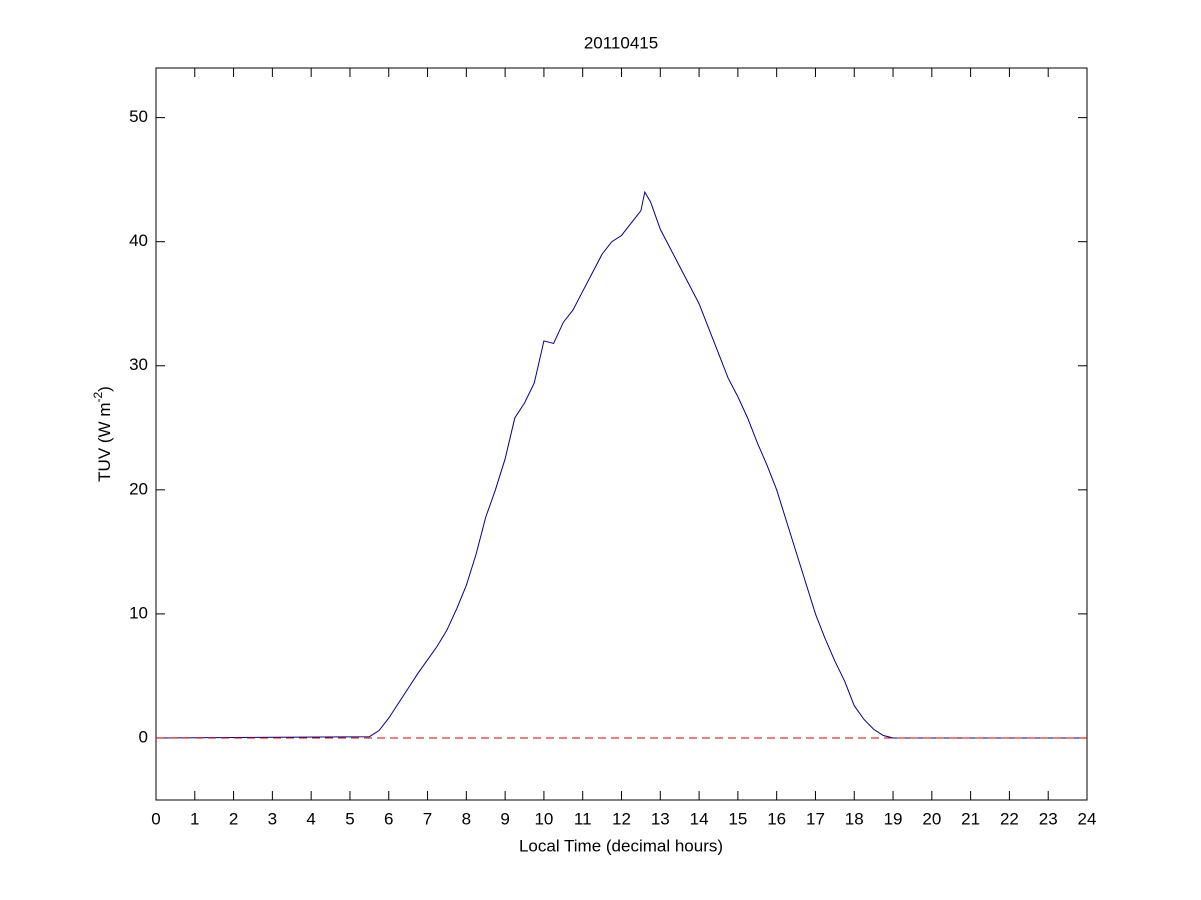 The image size is (1201, 900). Describe the element at coordinates (1048, 818) in the screenshot. I see `x-tick-label: 23` at that location.